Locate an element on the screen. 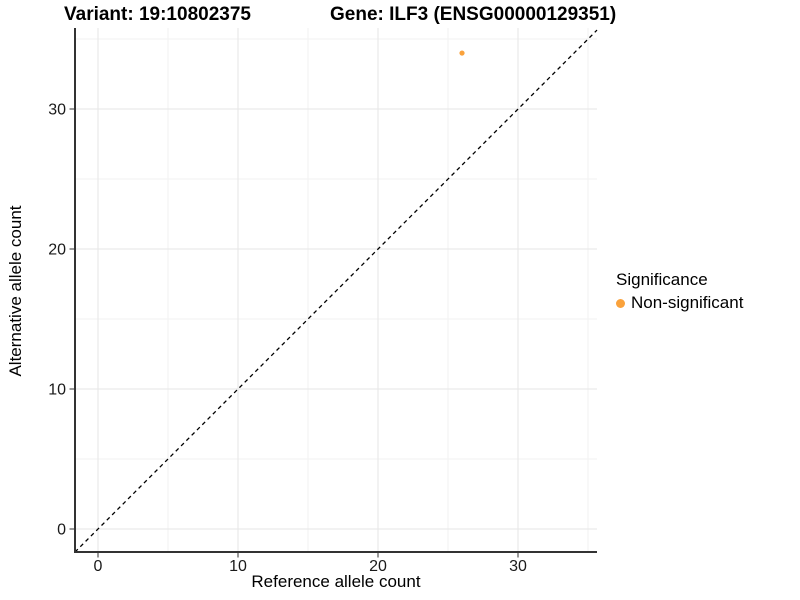  y-tick-label: 10 is located at coordinates (57, 390).